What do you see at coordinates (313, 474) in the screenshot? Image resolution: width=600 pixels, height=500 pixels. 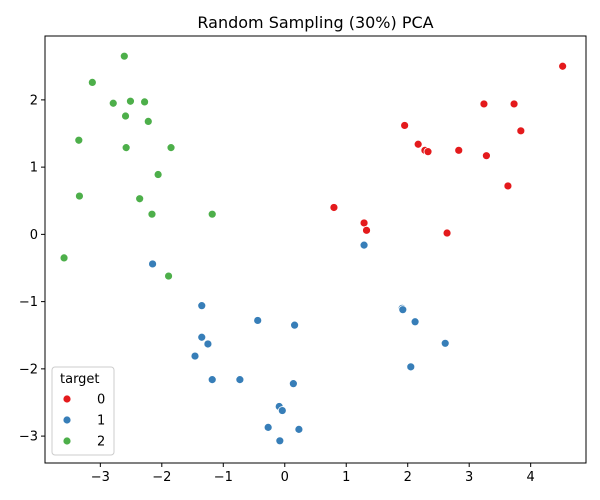 I see `x-axis: −3 −2 −1 0 1 2 3 4` at bounding box center [313, 474].